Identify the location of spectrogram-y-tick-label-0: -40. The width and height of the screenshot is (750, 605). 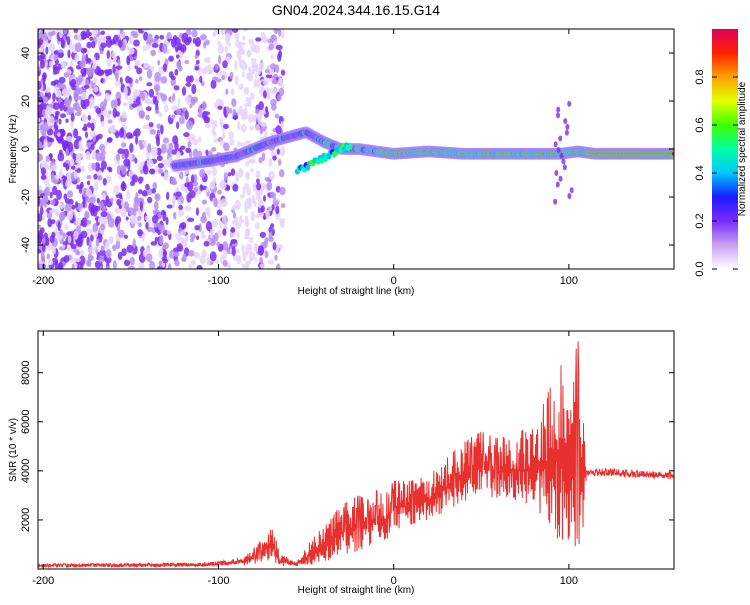
(26, 245).